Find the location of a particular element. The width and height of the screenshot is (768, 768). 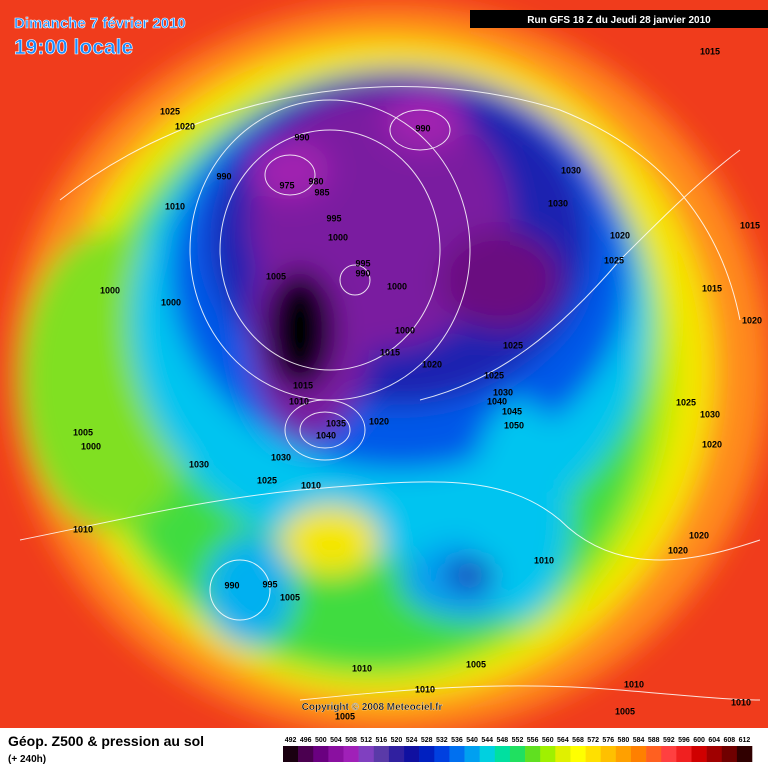

scale-label: 516 is located at coordinates (381, 740).